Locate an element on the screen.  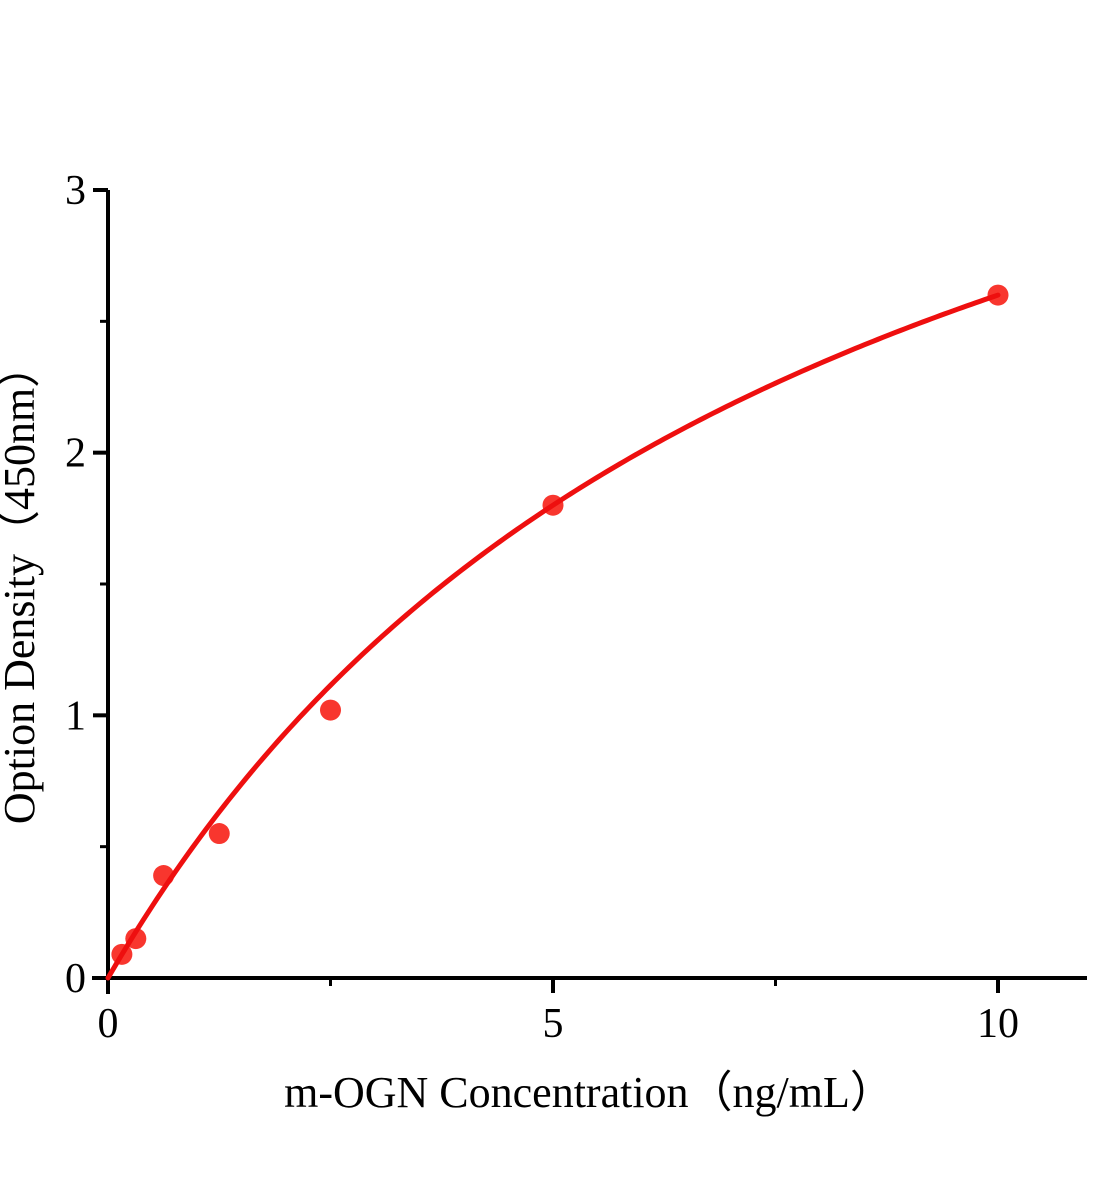
x-tick-label: 0 is located at coordinates (108, 1024).